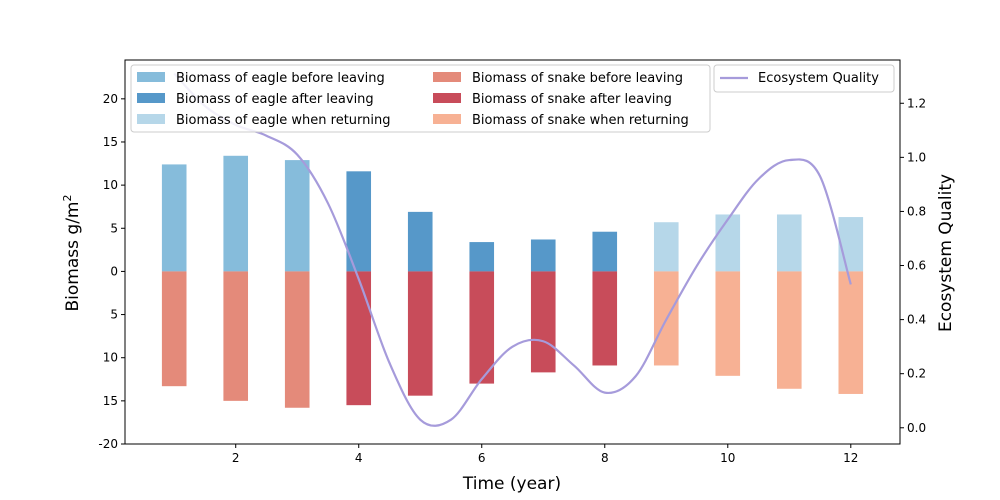 The width and height of the screenshot is (1000, 500). I want to click on y-axis-label-sup: 2, so click(67, 198).